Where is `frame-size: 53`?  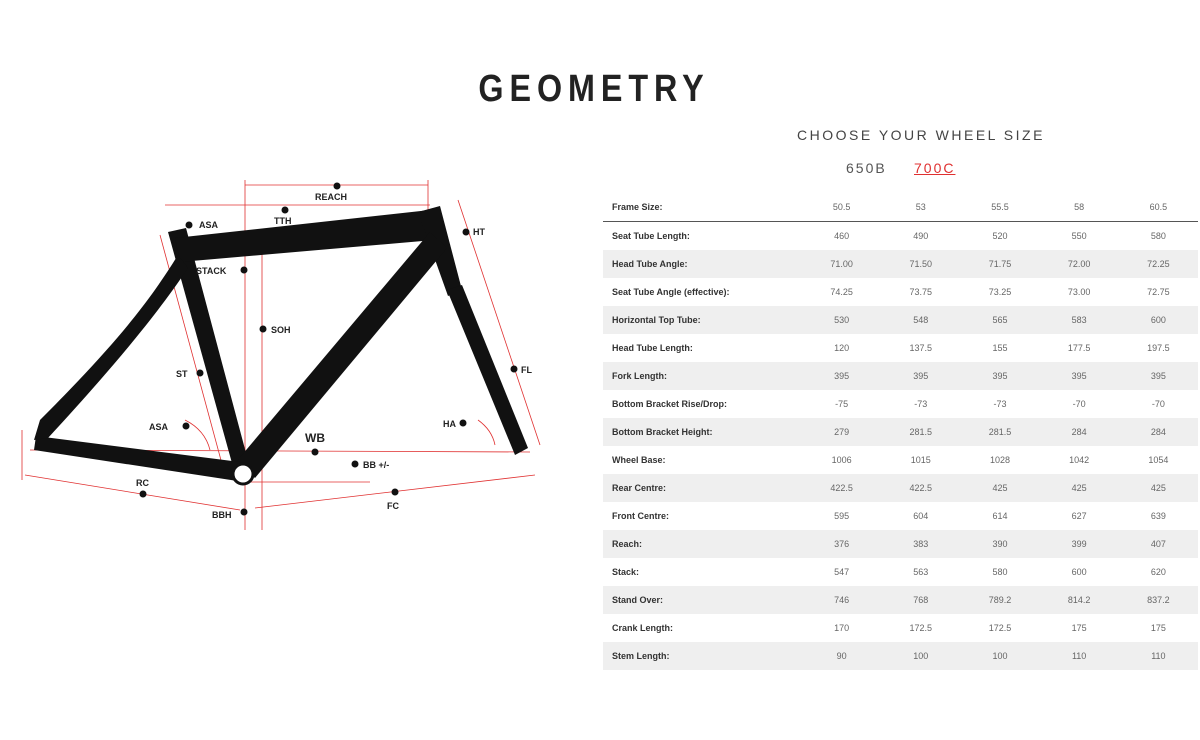
frame-size: 53 is located at coordinates (921, 207).